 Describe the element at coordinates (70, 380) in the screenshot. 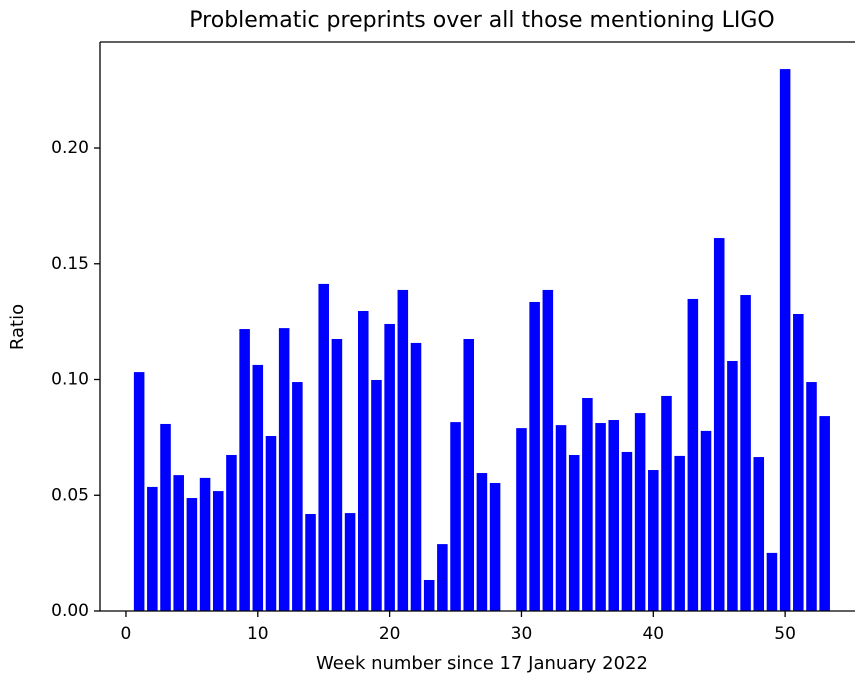

I see `y-tick-label: 0.10` at that location.